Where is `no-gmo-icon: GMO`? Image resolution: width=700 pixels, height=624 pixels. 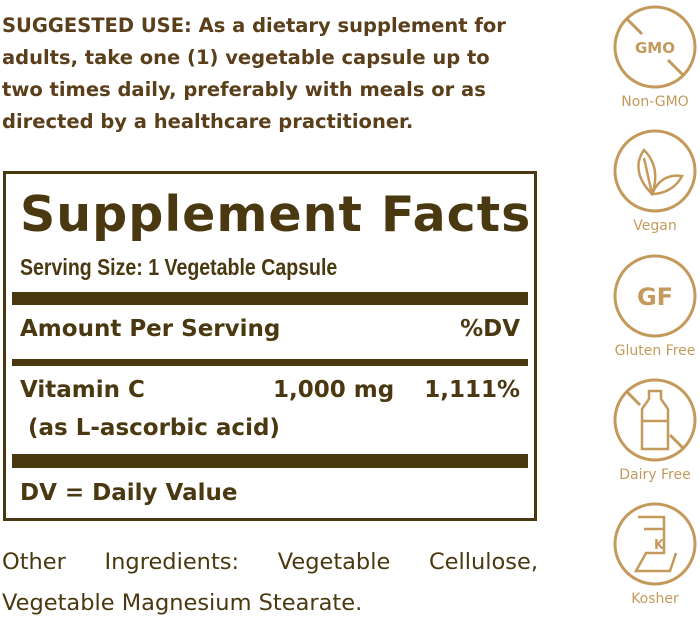
no-gmo-icon: GMO is located at coordinates (655, 47).